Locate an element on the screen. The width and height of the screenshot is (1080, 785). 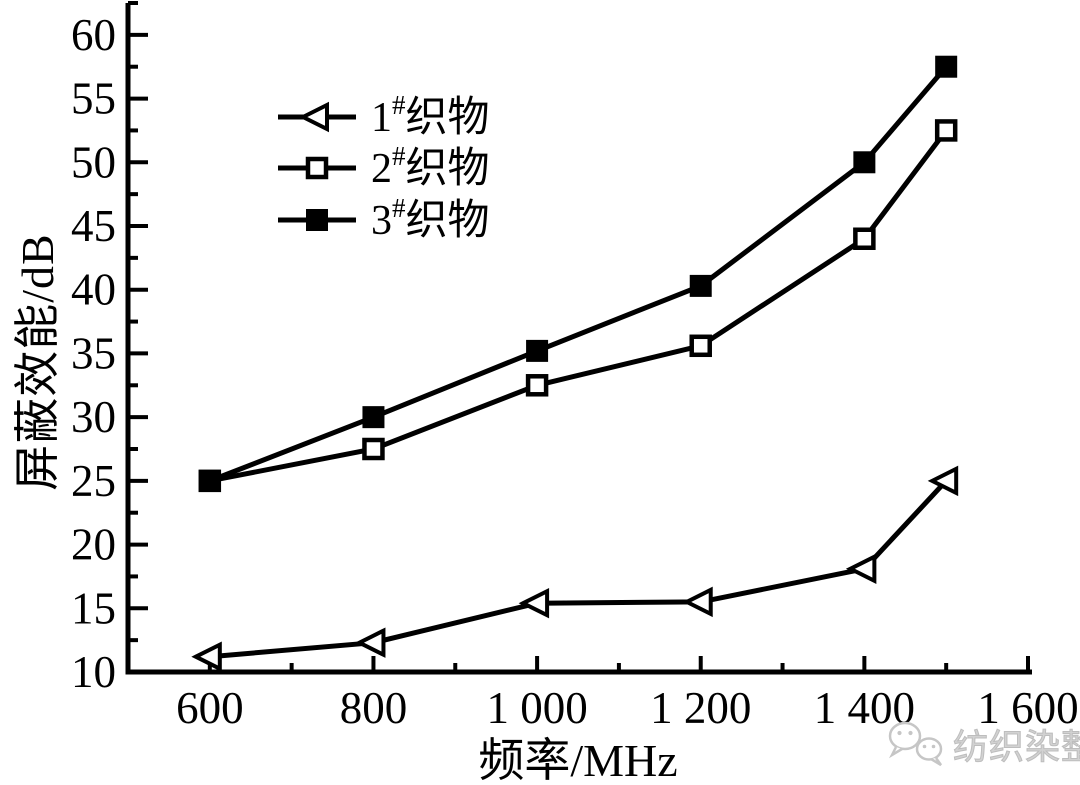
legend-item-1: 1#织物 is located at coordinates (384, 115).